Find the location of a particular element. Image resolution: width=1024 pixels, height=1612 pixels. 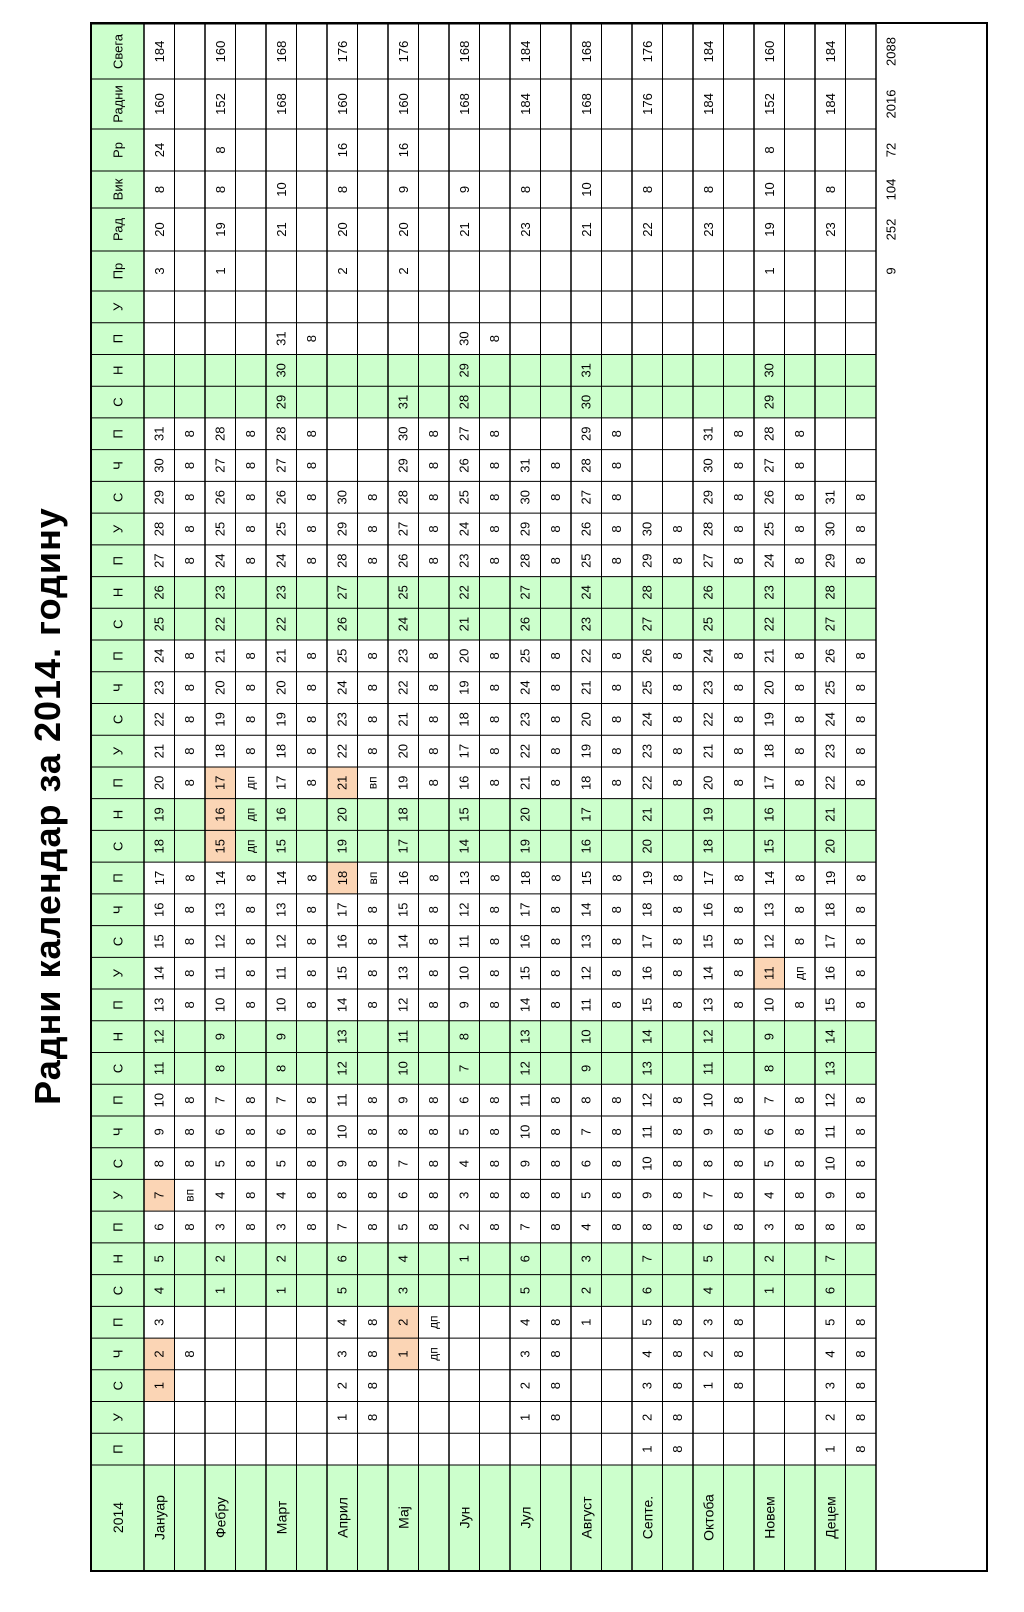

day-number: 20 is located at coordinates (464, 656).